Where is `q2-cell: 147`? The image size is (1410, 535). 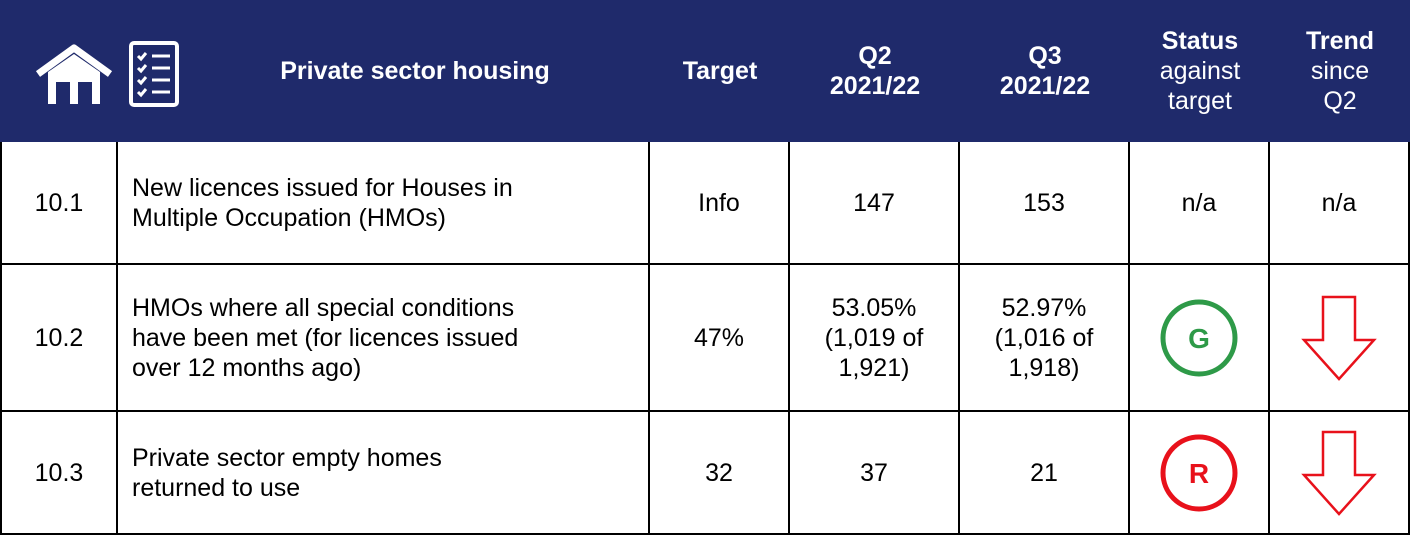 q2-cell: 147 is located at coordinates (875, 203).